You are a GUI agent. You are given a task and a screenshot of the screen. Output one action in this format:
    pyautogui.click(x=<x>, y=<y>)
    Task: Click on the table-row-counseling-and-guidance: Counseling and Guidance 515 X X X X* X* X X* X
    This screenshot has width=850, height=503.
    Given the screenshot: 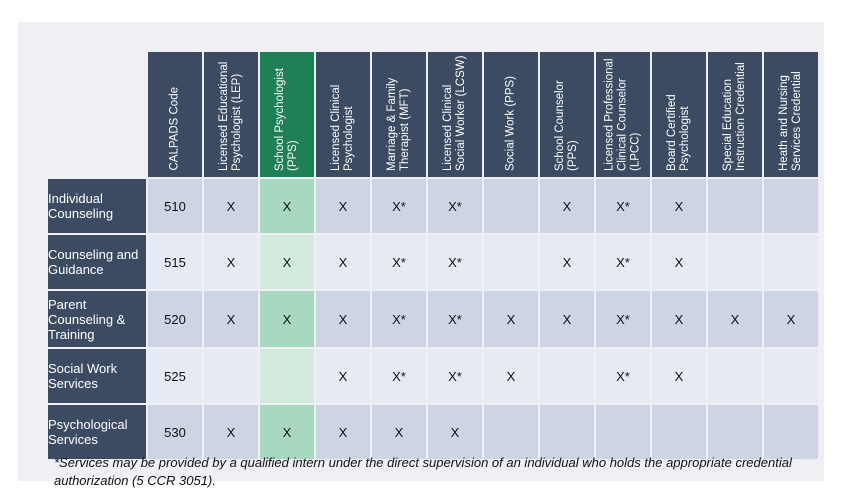 What is the action you would take?
    pyautogui.click(x=433, y=262)
    